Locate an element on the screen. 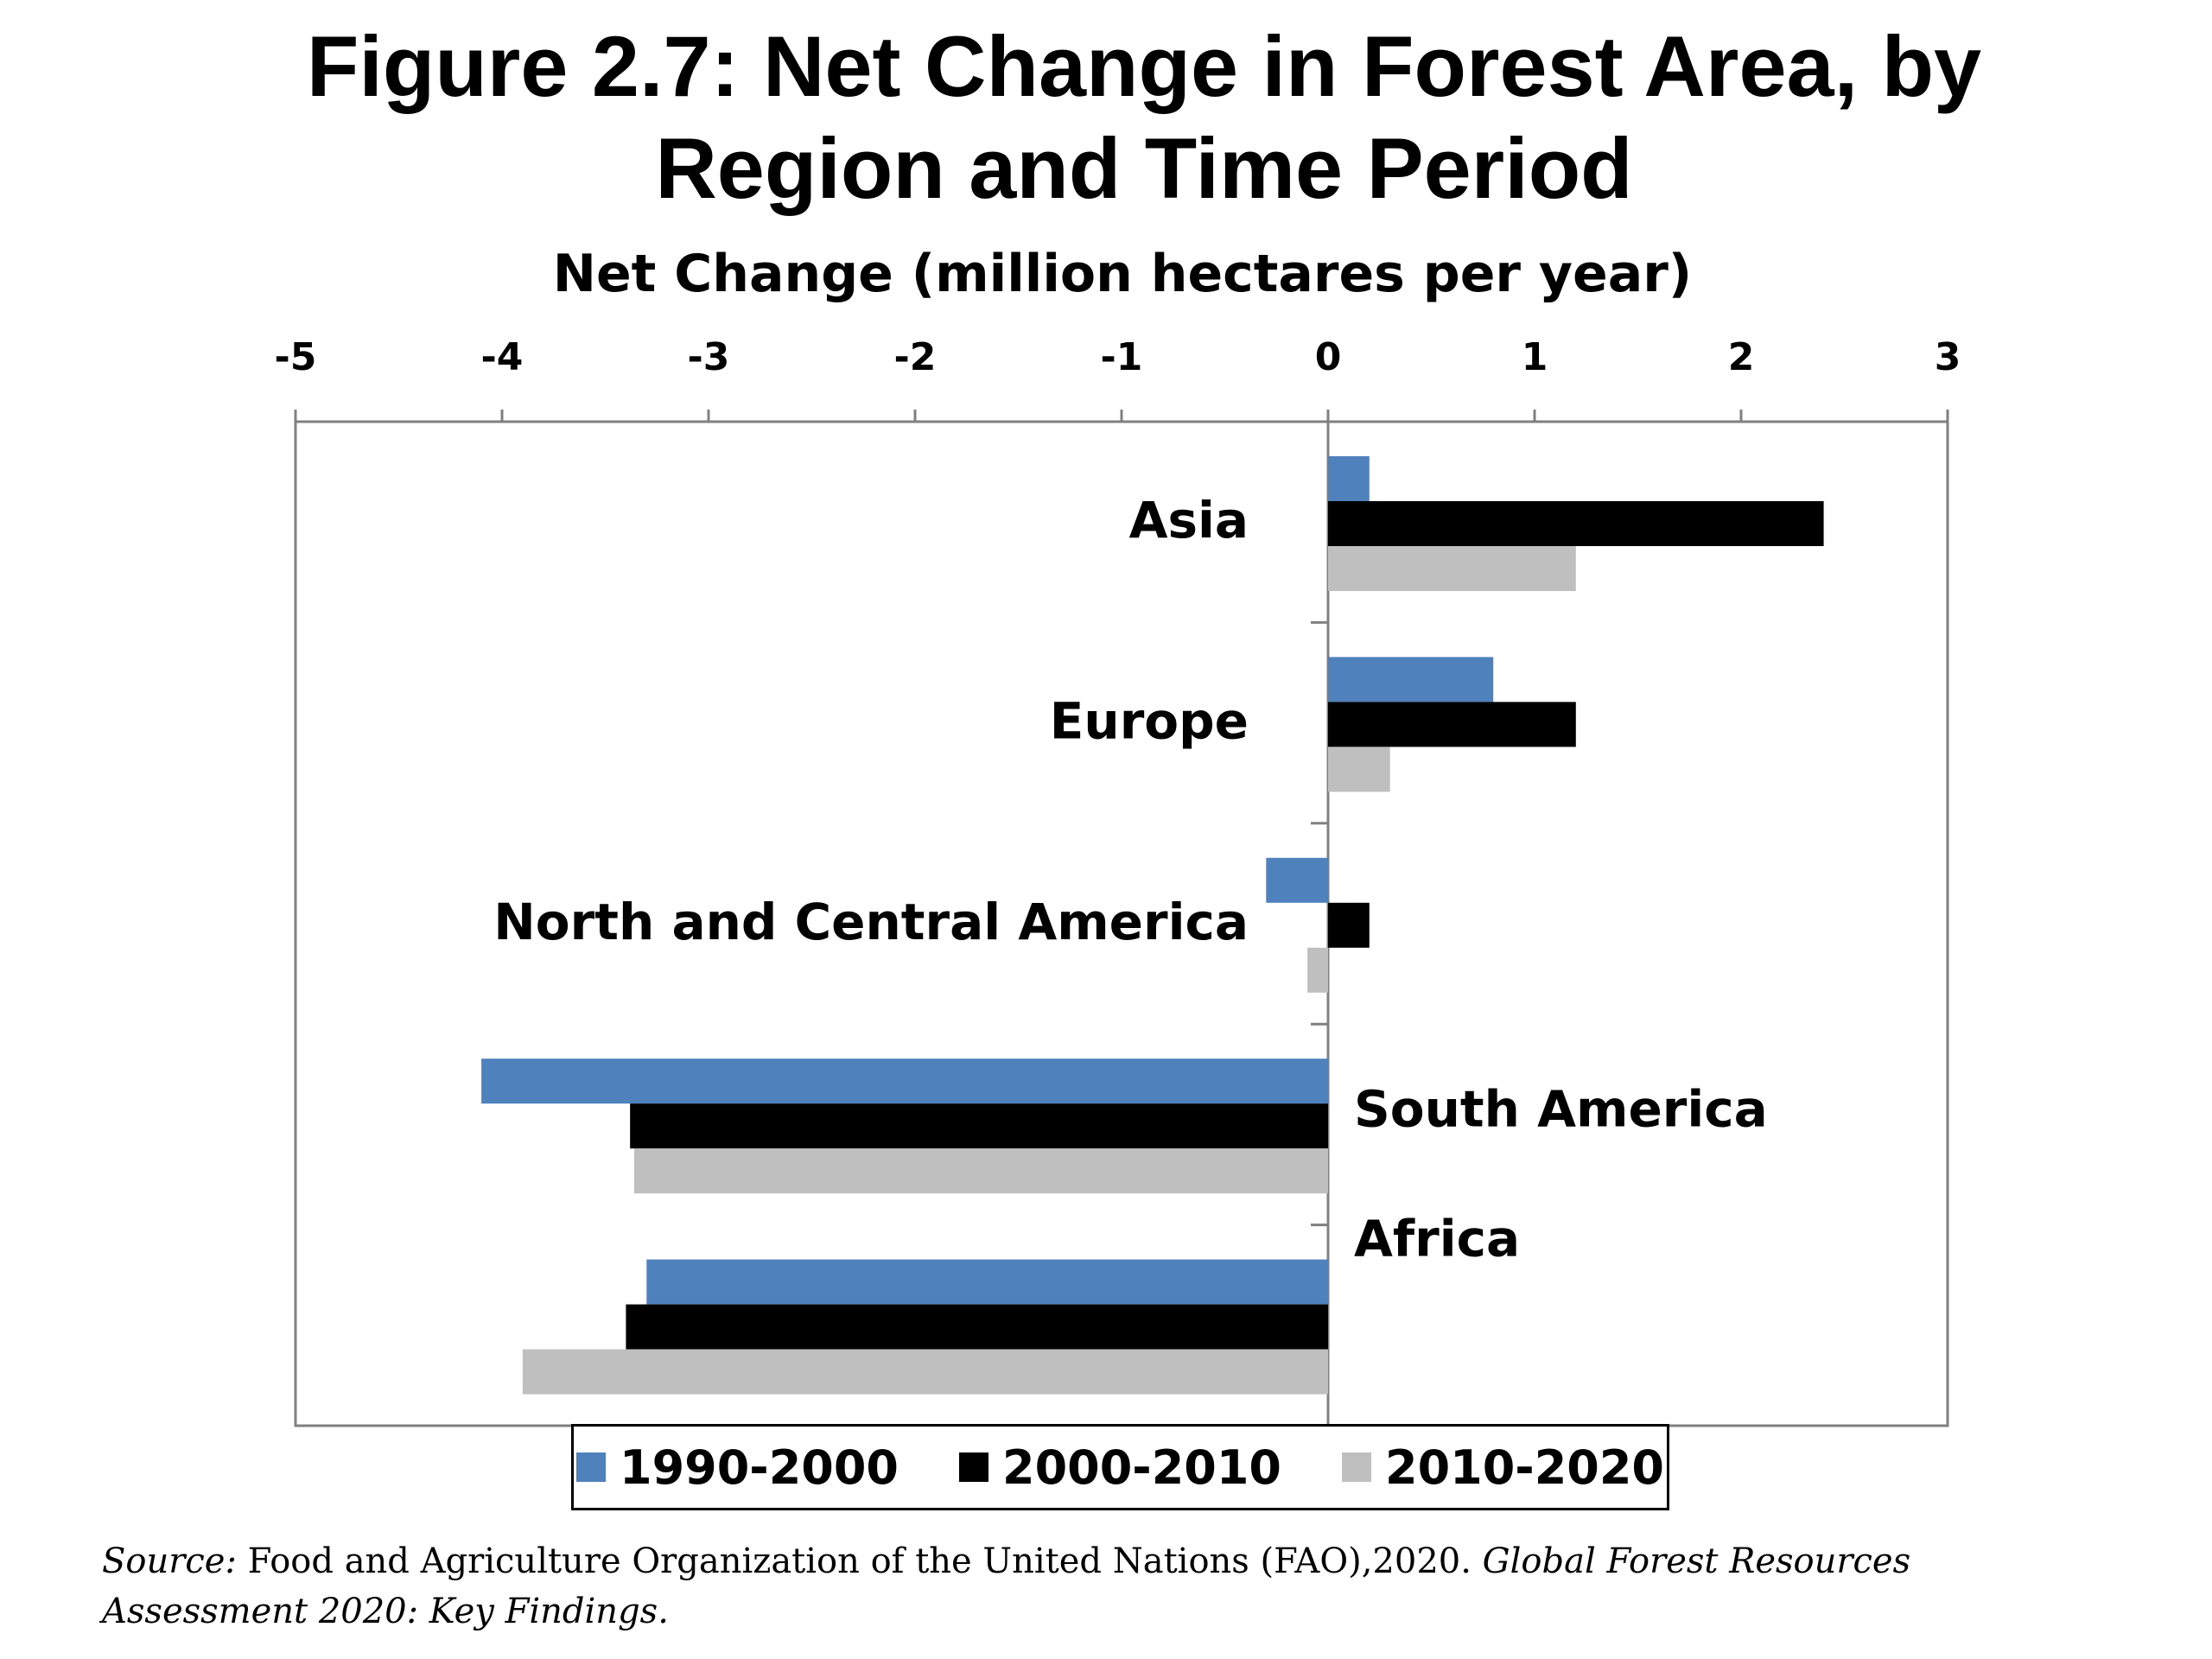 Image resolution: width=2212 pixels, height=1659 pixels. category-label: Europe is located at coordinates (1149, 721).